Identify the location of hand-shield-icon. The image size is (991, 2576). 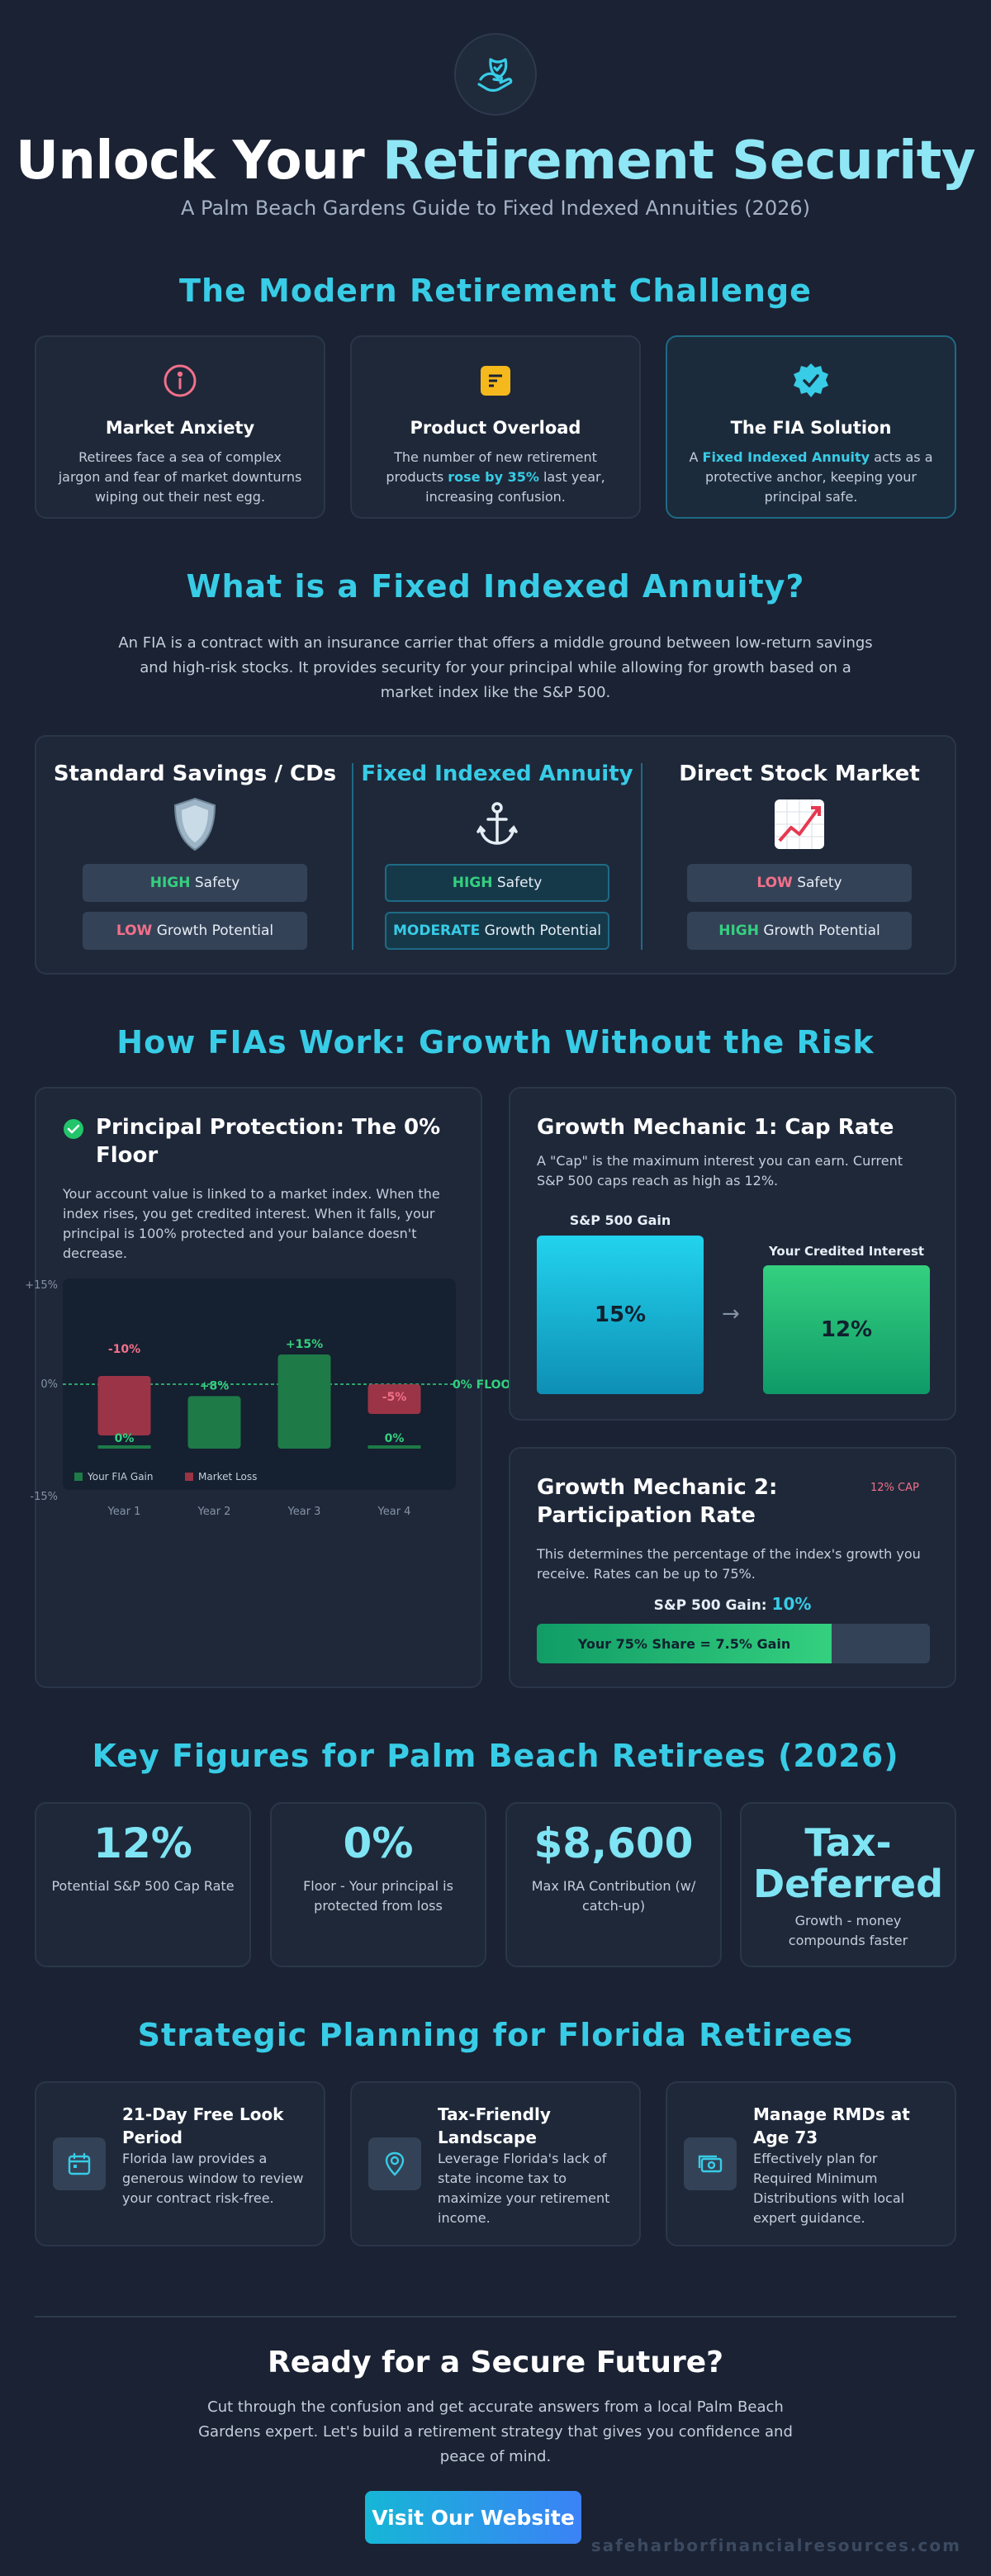
(495, 74).